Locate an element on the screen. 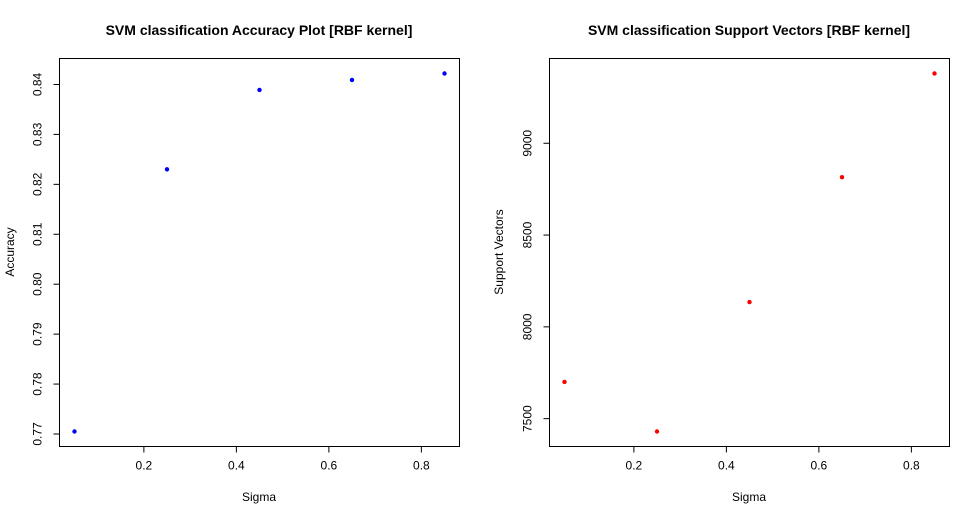 This screenshot has height=520, width=980. accuracy-x-tick-label: 0.2 is located at coordinates (144, 466).